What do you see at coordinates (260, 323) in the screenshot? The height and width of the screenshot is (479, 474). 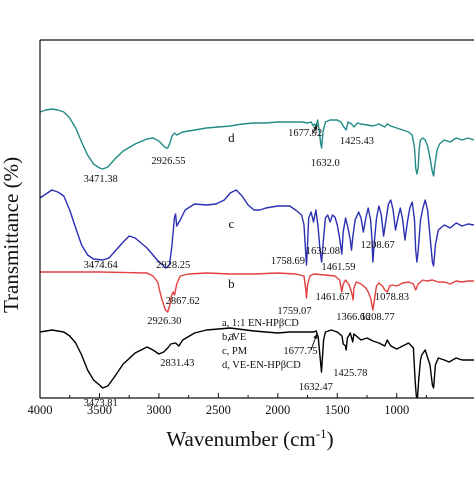 I see `legend-item: a, 1:1 EN-HPβCD` at bounding box center [260, 323].